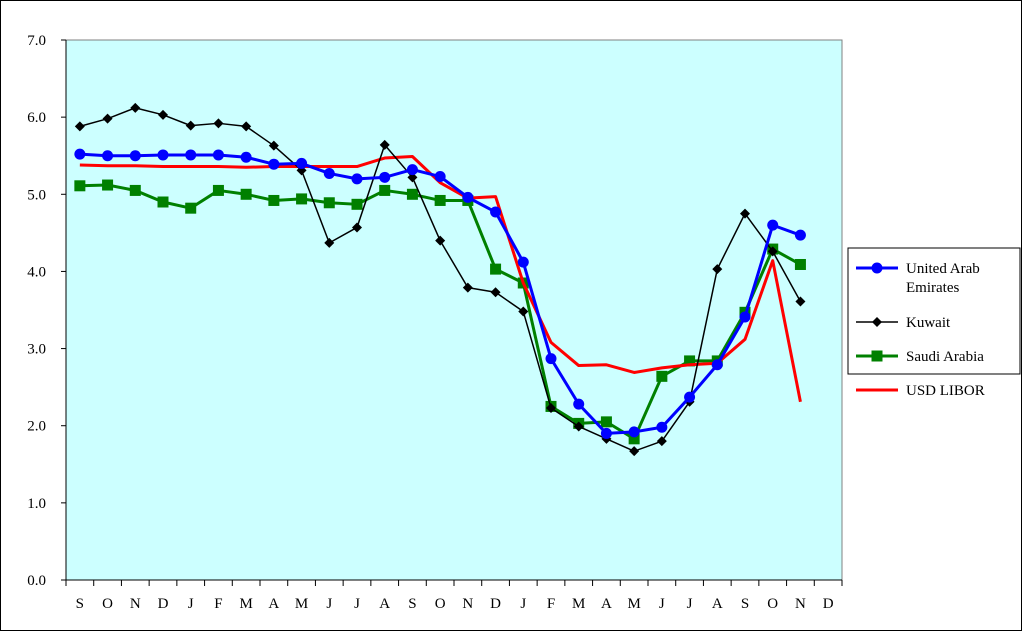 This screenshot has width=1022, height=631. What do you see at coordinates (36, 41) in the screenshot?
I see `y-tick-label: 7.0` at bounding box center [36, 41].